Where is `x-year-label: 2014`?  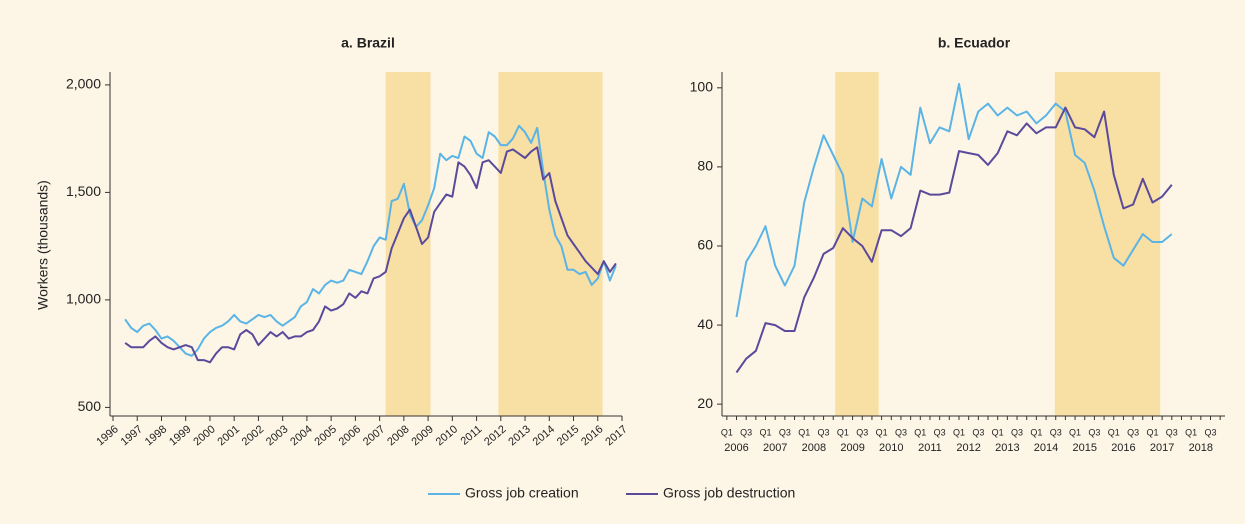
x-year-label: 2014 is located at coordinates (1046, 448).